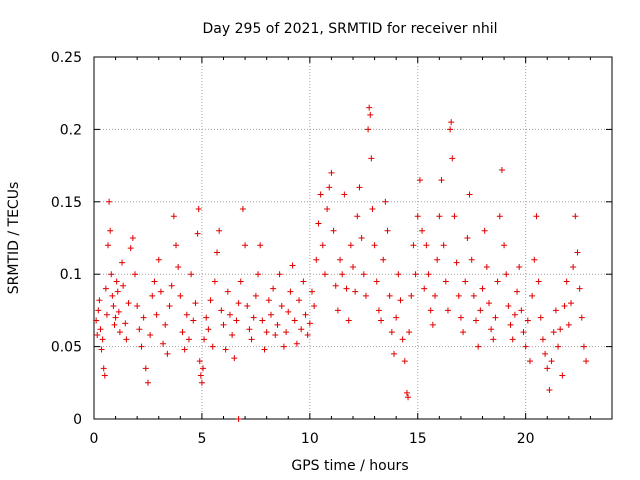 This screenshot has height=480, width=640. Describe the element at coordinates (201, 439) in the screenshot. I see `x-tick-label: 5` at that location.